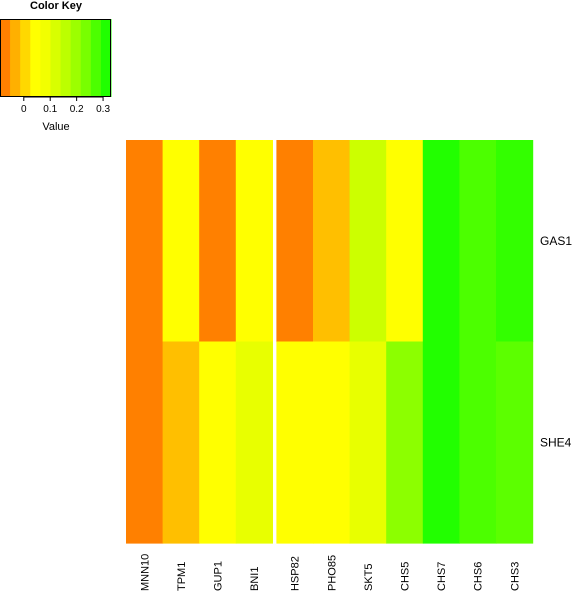 The height and width of the screenshot is (596, 579). What do you see at coordinates (182, 576) in the screenshot?
I see `column-label: TPM1` at bounding box center [182, 576].